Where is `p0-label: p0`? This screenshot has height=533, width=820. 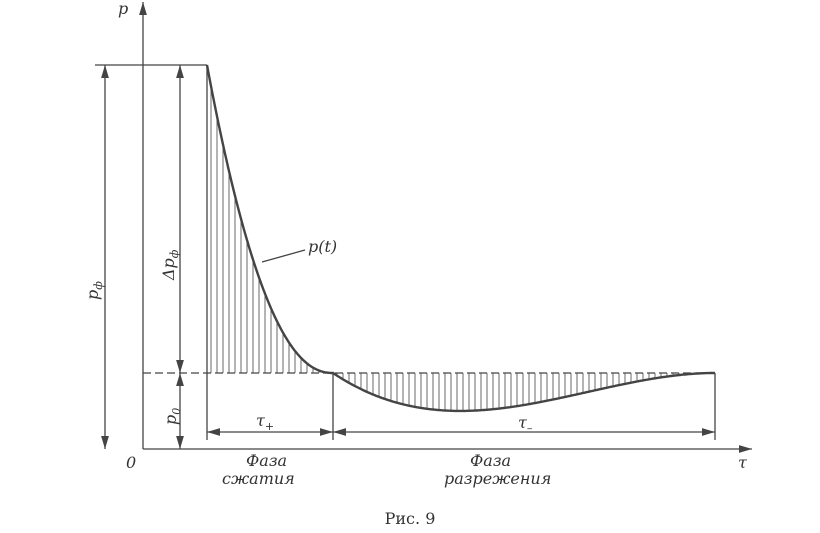
p0-label: p0 is located at coordinates (172, 416).